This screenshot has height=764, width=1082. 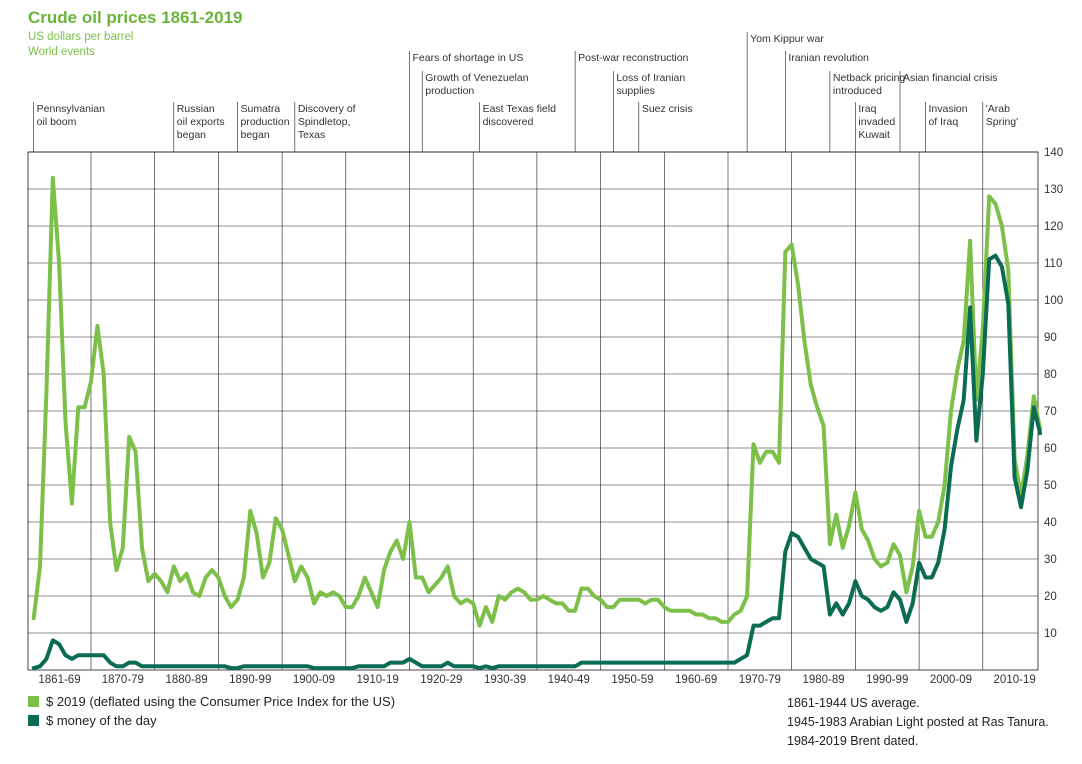 What do you see at coordinates (1053, 190) in the screenshot?
I see `y-tick-label: 130` at bounding box center [1053, 190].